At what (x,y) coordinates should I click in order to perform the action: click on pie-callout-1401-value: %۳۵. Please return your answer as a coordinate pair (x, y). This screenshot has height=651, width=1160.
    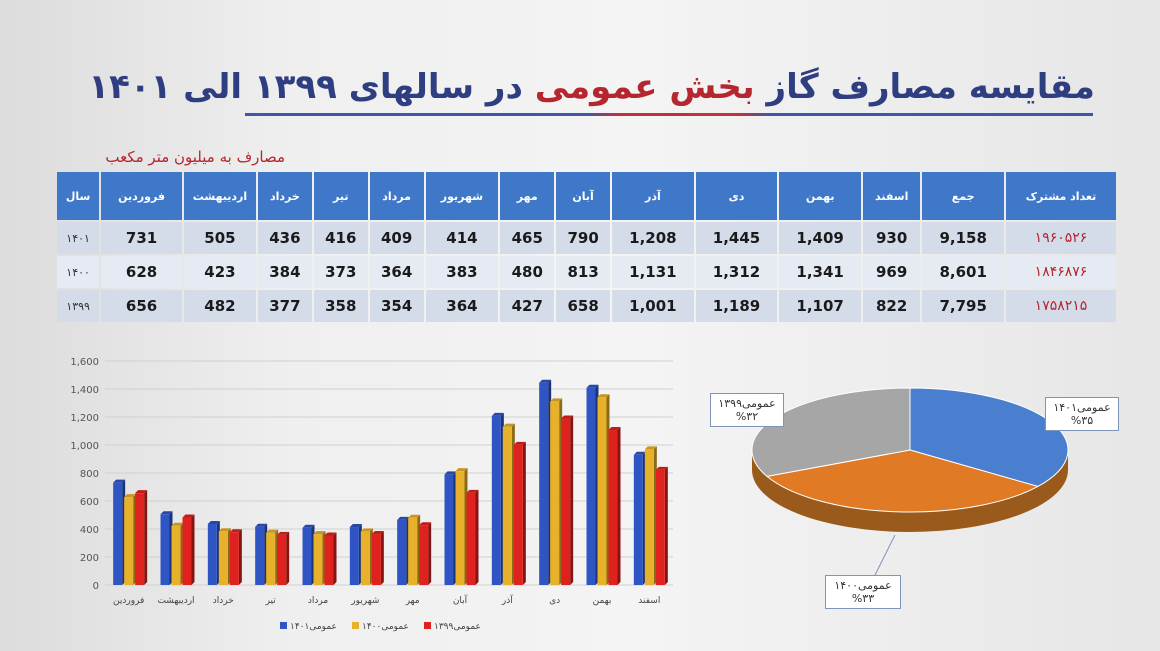
    Looking at the image, I should click on (1082, 420).